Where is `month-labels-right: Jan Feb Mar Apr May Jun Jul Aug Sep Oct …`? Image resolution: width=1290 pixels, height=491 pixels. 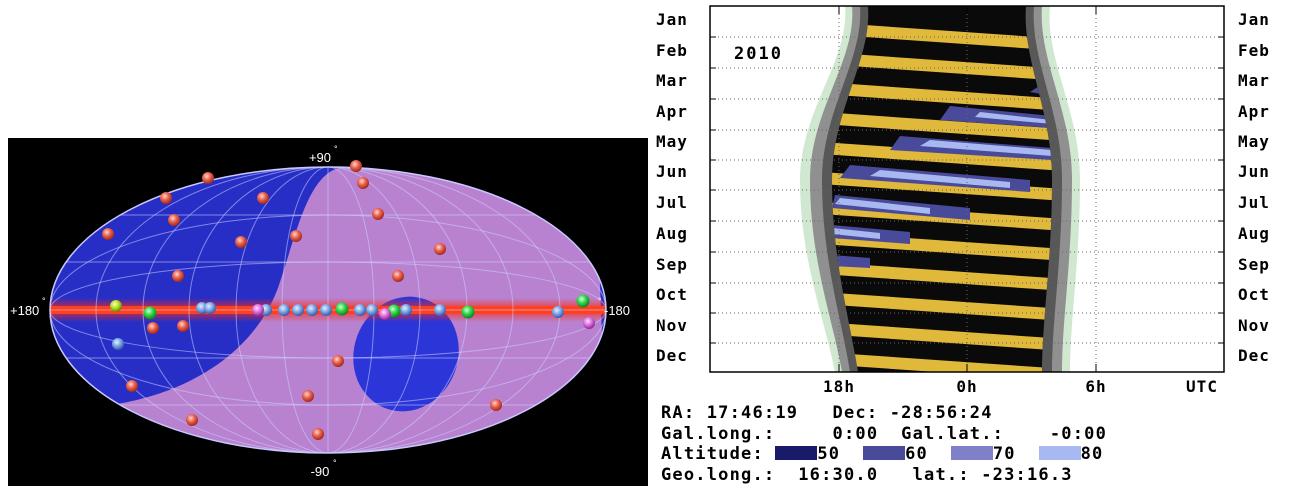
month-labels-right: Jan Feb Mar Apr May Jun Jul Aug Sep Oct … is located at coordinates (1254, 187).